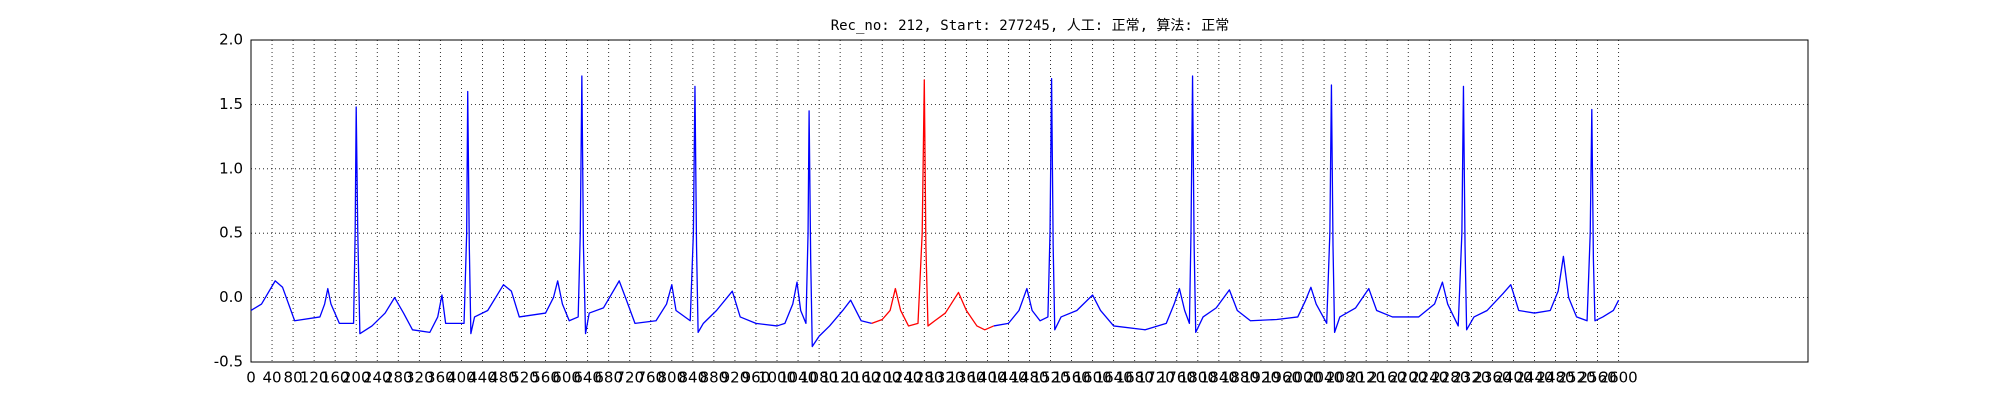 This screenshot has height=400, width=2000. Describe the element at coordinates (271, 378) in the screenshot. I see `x-tick-label: 40` at that location.